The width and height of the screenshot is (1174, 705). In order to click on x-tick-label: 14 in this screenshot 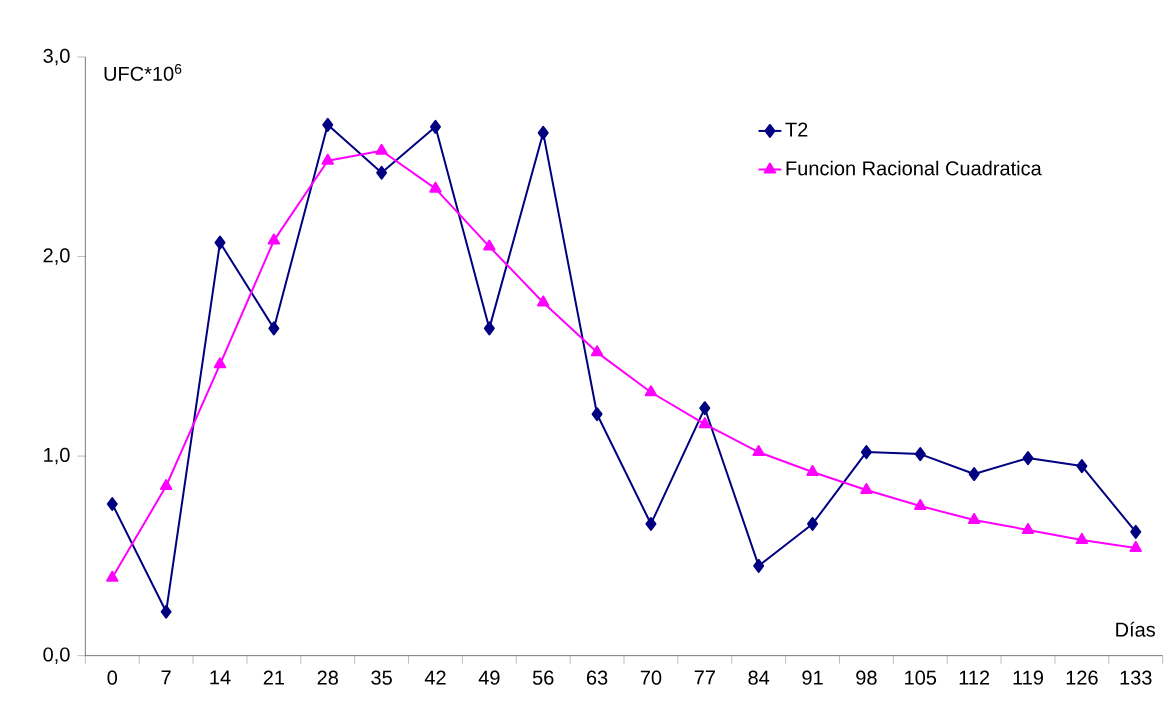, I will do `click(220, 677)`.